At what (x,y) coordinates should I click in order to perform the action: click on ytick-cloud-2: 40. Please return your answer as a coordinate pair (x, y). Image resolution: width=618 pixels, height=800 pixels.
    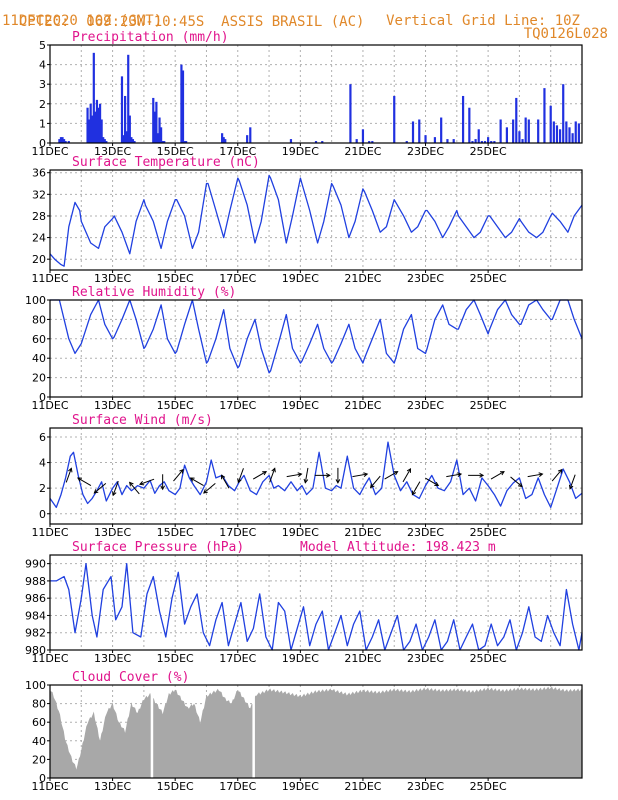
    Looking at the image, I should click on (39, 741).